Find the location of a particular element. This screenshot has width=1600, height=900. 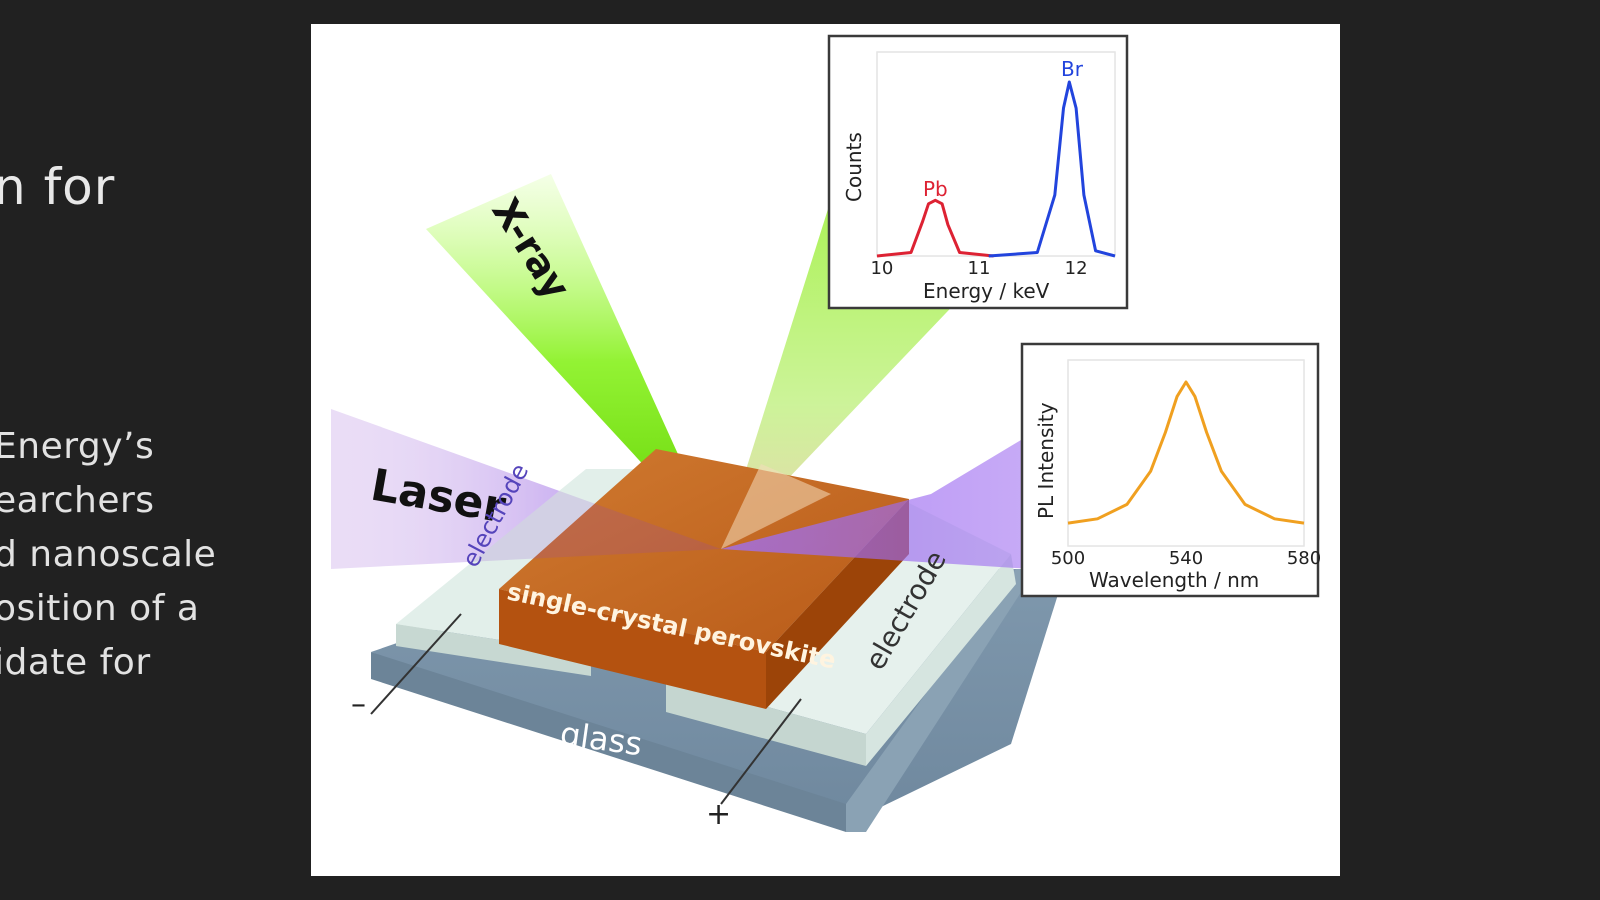

pl-spectrum-inset: 500 540 580 Wavelength / nm PL Intensity is located at coordinates (1170, 470).